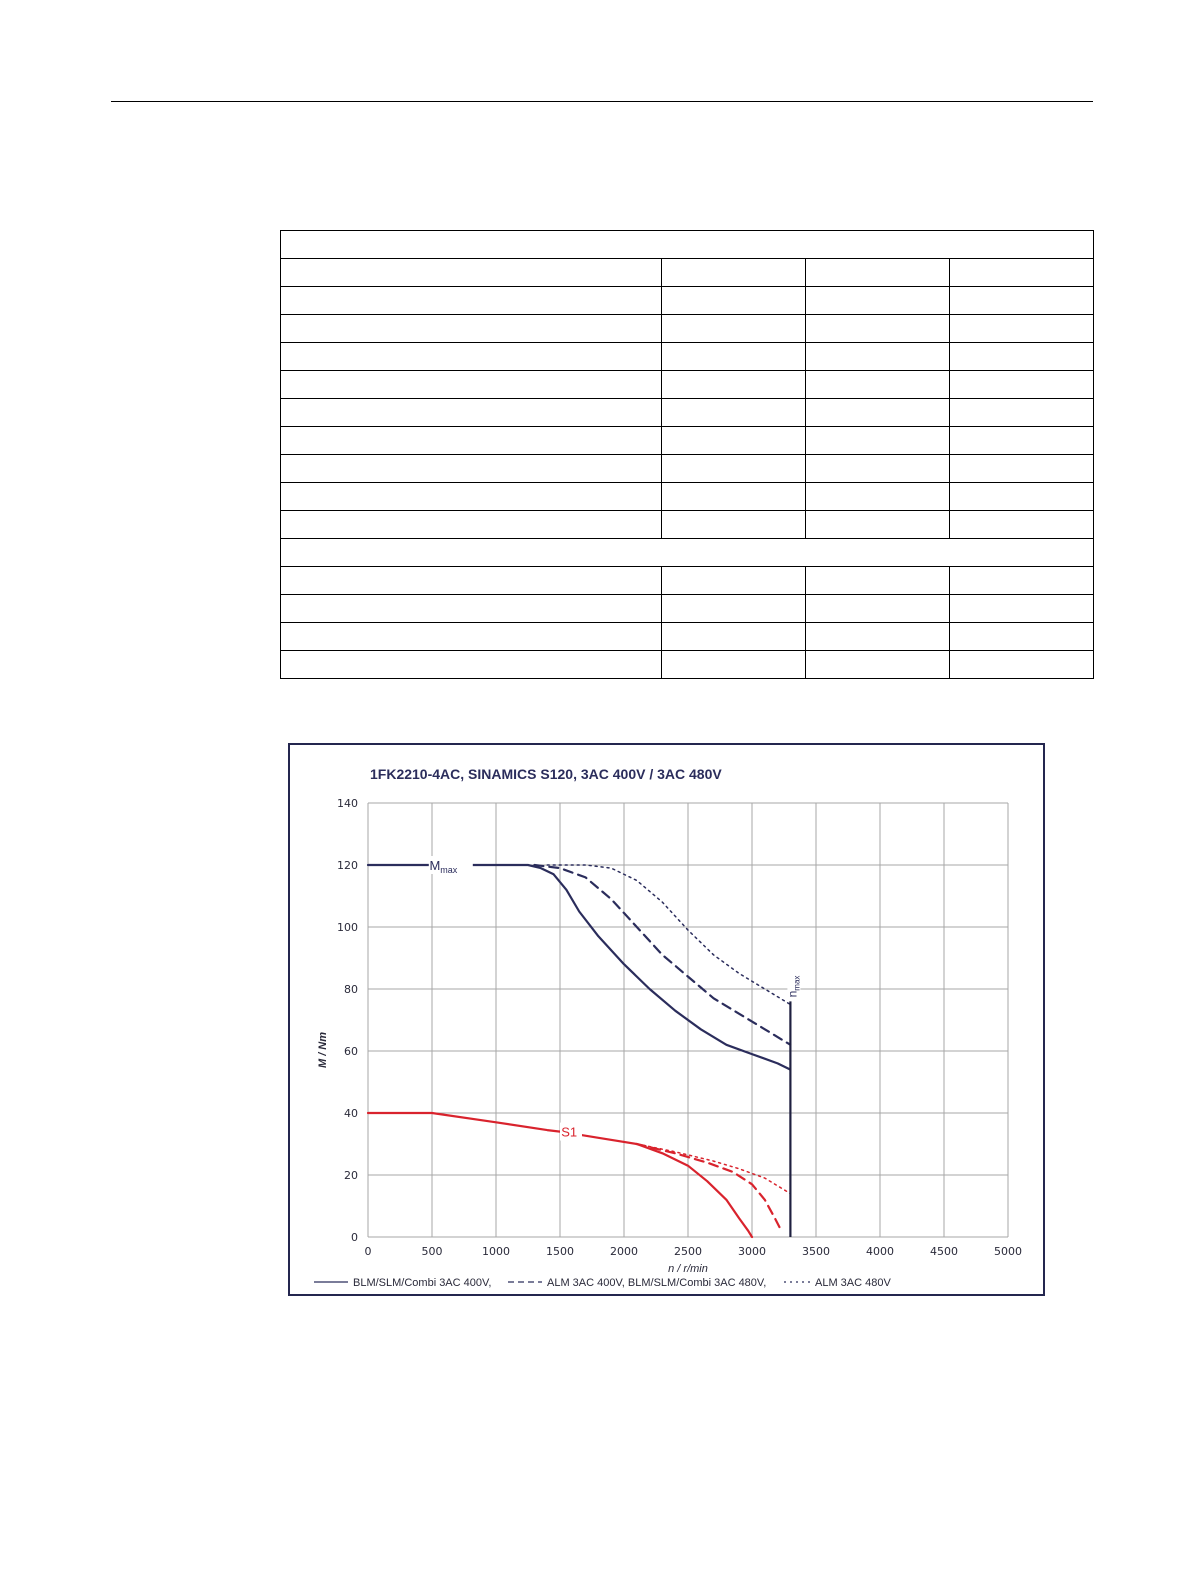 The height and width of the screenshot is (1587, 1191). I want to click on chart-series, so click(579, 1051).